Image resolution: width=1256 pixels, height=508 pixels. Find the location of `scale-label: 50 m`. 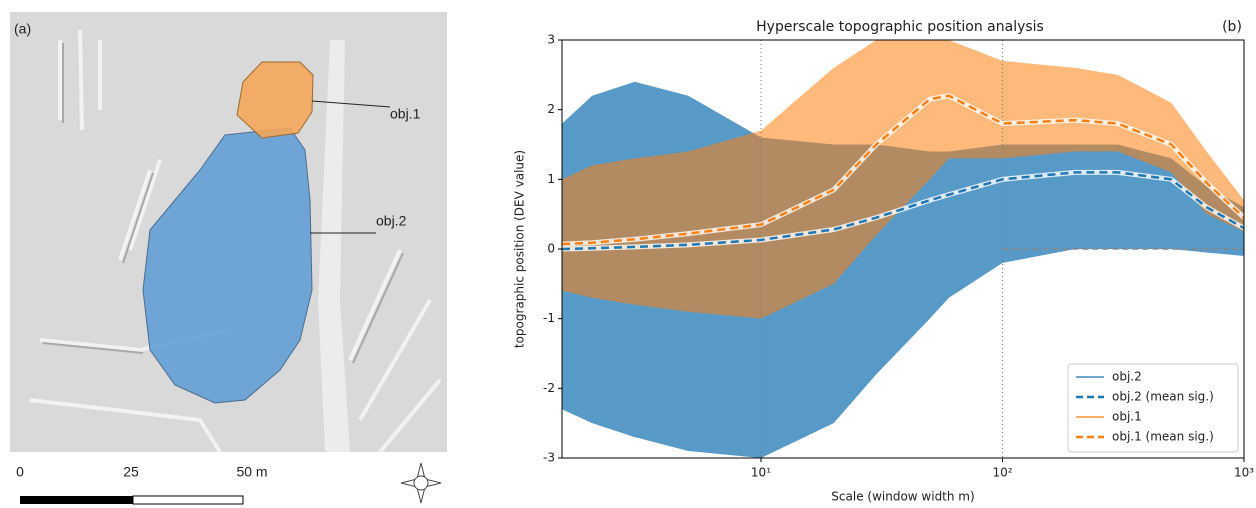

scale-label: 50 m is located at coordinates (251, 472).